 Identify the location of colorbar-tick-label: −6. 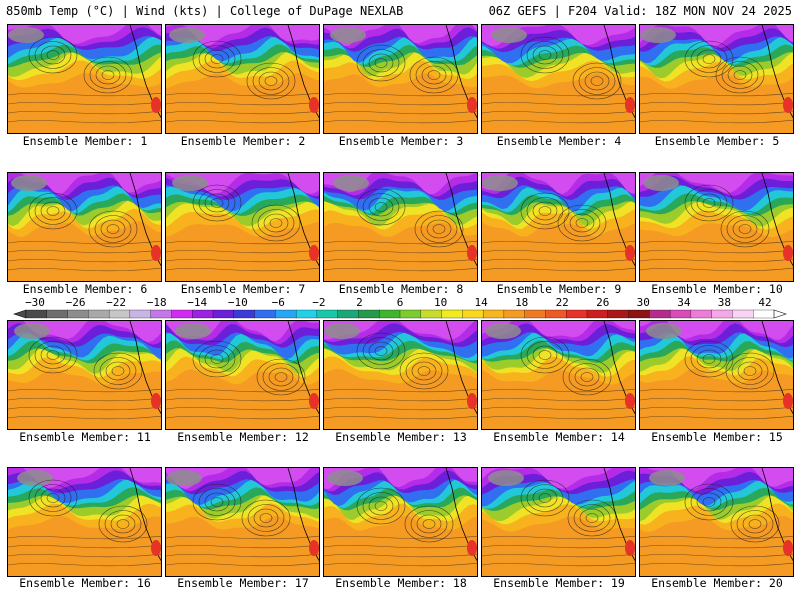
(278, 302).